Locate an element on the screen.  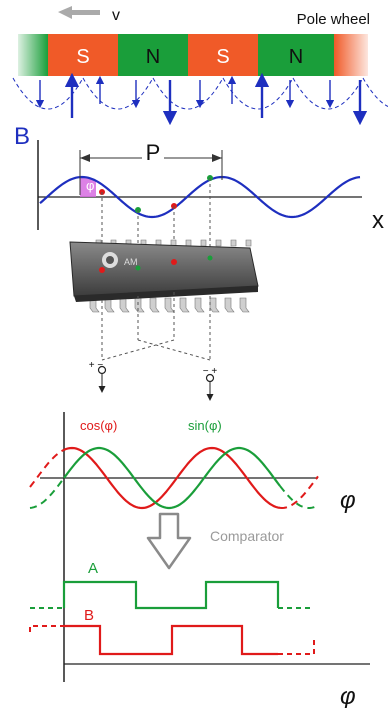
connector-right: − + is located at coordinates (210, 383).